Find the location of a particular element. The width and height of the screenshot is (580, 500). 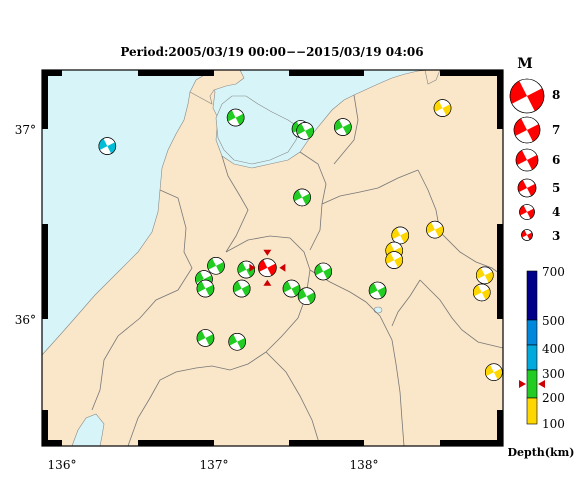

lon-tick-labels: 136° 137° 138° is located at coordinates (213, 465).